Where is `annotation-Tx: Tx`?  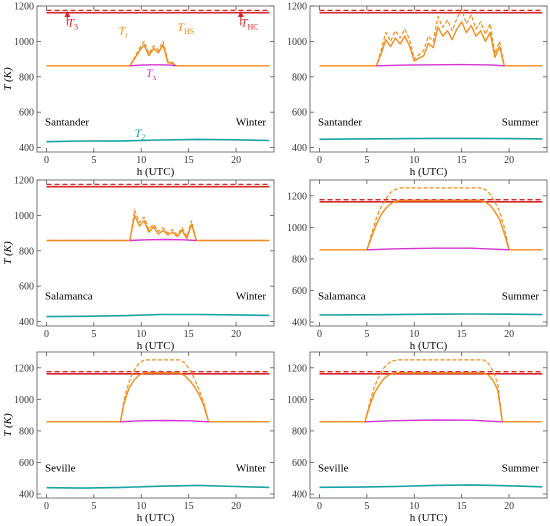 annotation-Tx: Tx is located at coordinates (151, 74).